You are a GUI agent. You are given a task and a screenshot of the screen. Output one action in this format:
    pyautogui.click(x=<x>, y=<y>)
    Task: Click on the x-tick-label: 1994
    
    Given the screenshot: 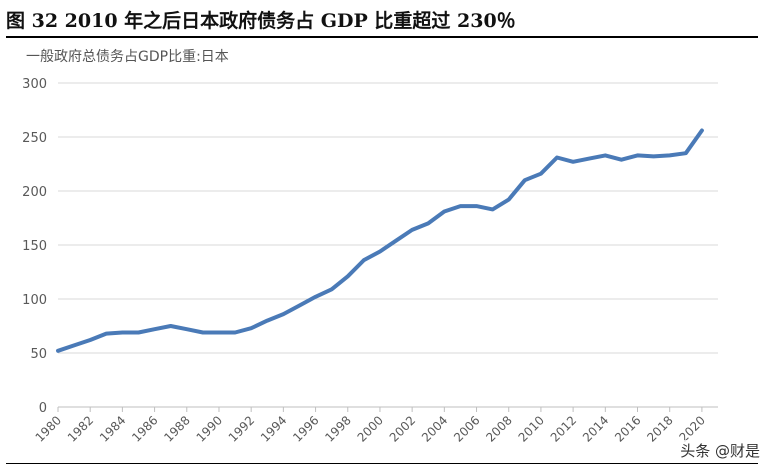 What is the action you would take?
    pyautogui.click(x=273, y=428)
    